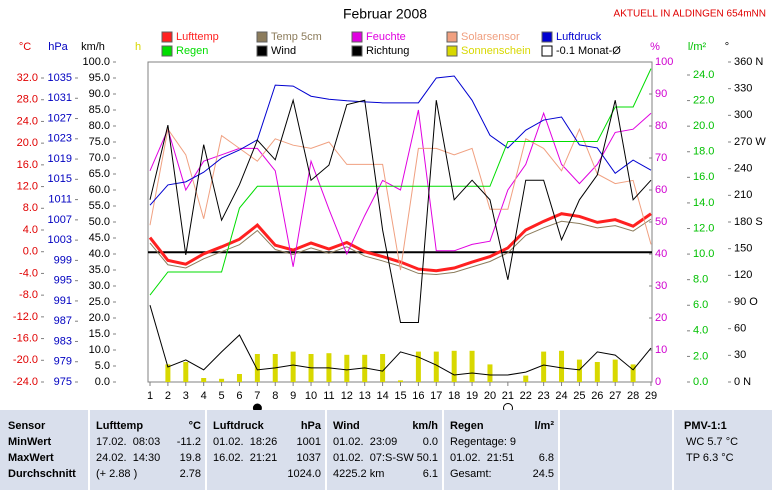 This screenshot has height=490, width=772. What do you see at coordinates (740, 329) in the screenshot?
I see `y-tick-label: 60` at bounding box center [740, 329].